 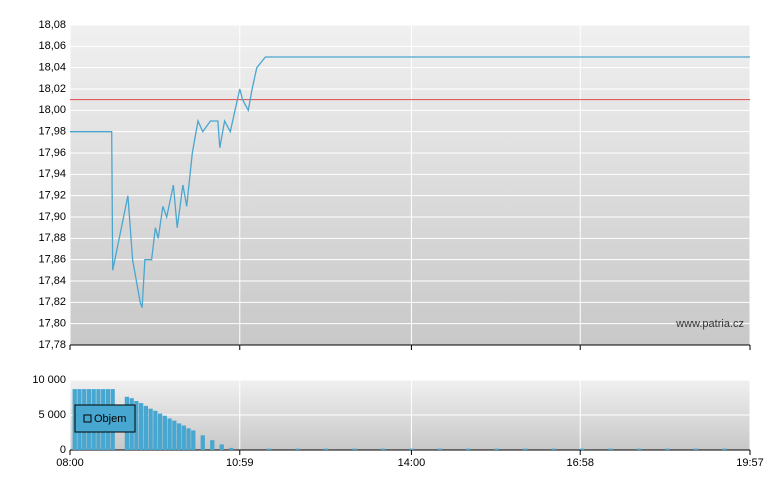 What do you see at coordinates (52, 46) in the screenshot?
I see `y-tick-label: 18,06` at bounding box center [52, 46].